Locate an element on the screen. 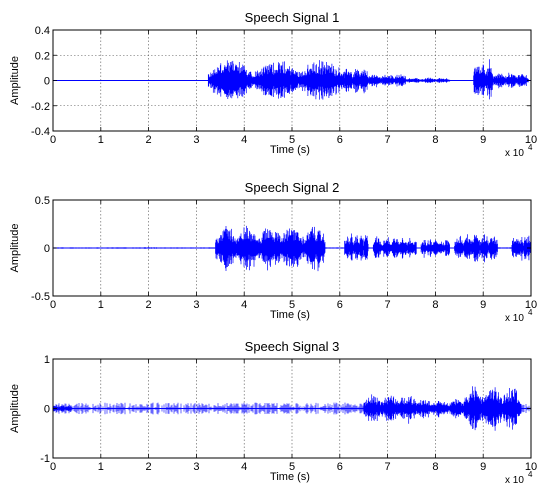 This screenshot has height=491, width=539. chart-title: Speech Signal 1 is located at coordinates (292, 17).